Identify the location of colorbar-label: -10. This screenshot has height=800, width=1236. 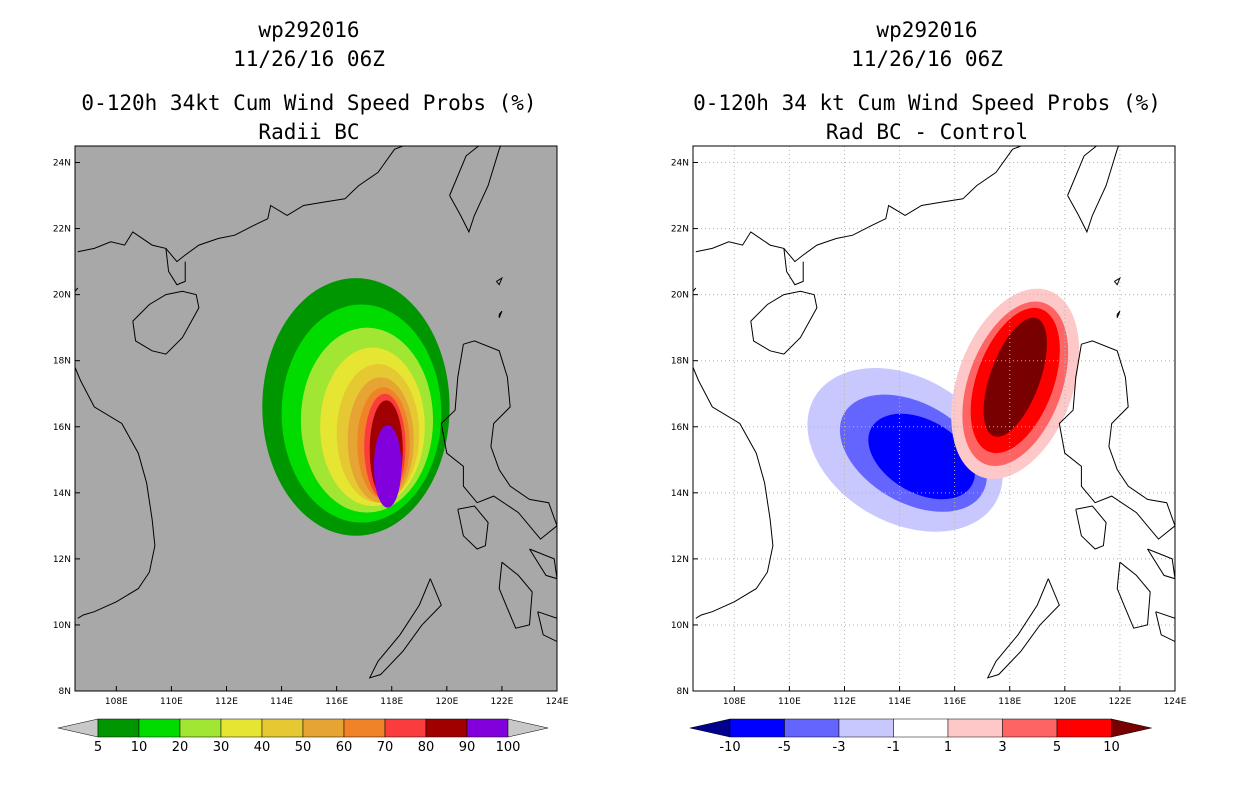
(729, 747).